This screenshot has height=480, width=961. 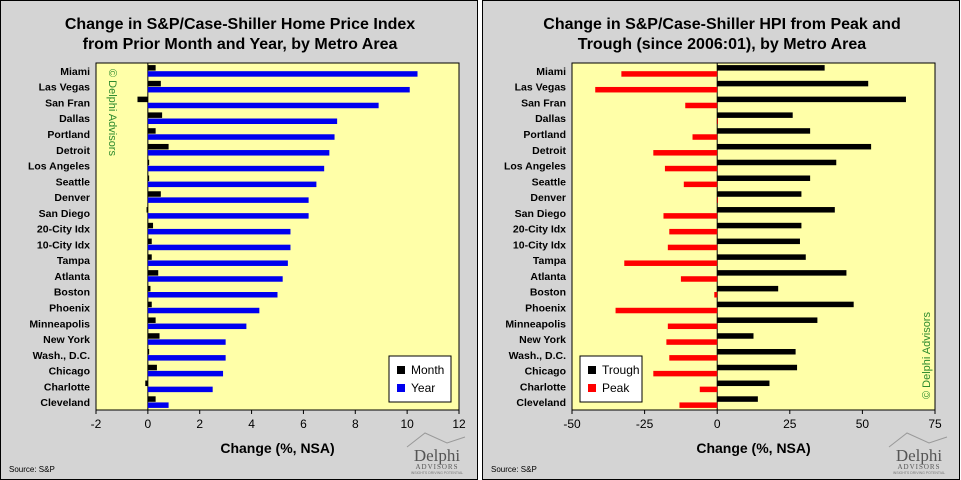 I want to click on left-category-label: Miami, so click(x=75, y=72).